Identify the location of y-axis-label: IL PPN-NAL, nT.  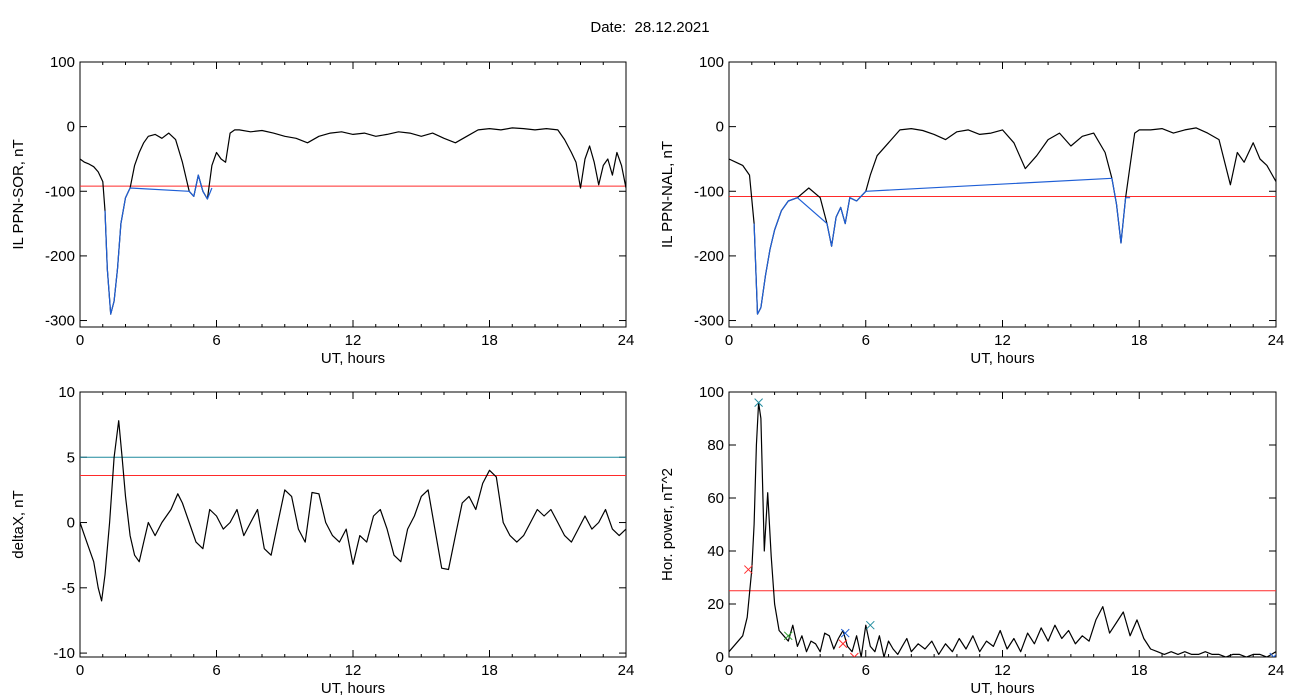
(667, 194).